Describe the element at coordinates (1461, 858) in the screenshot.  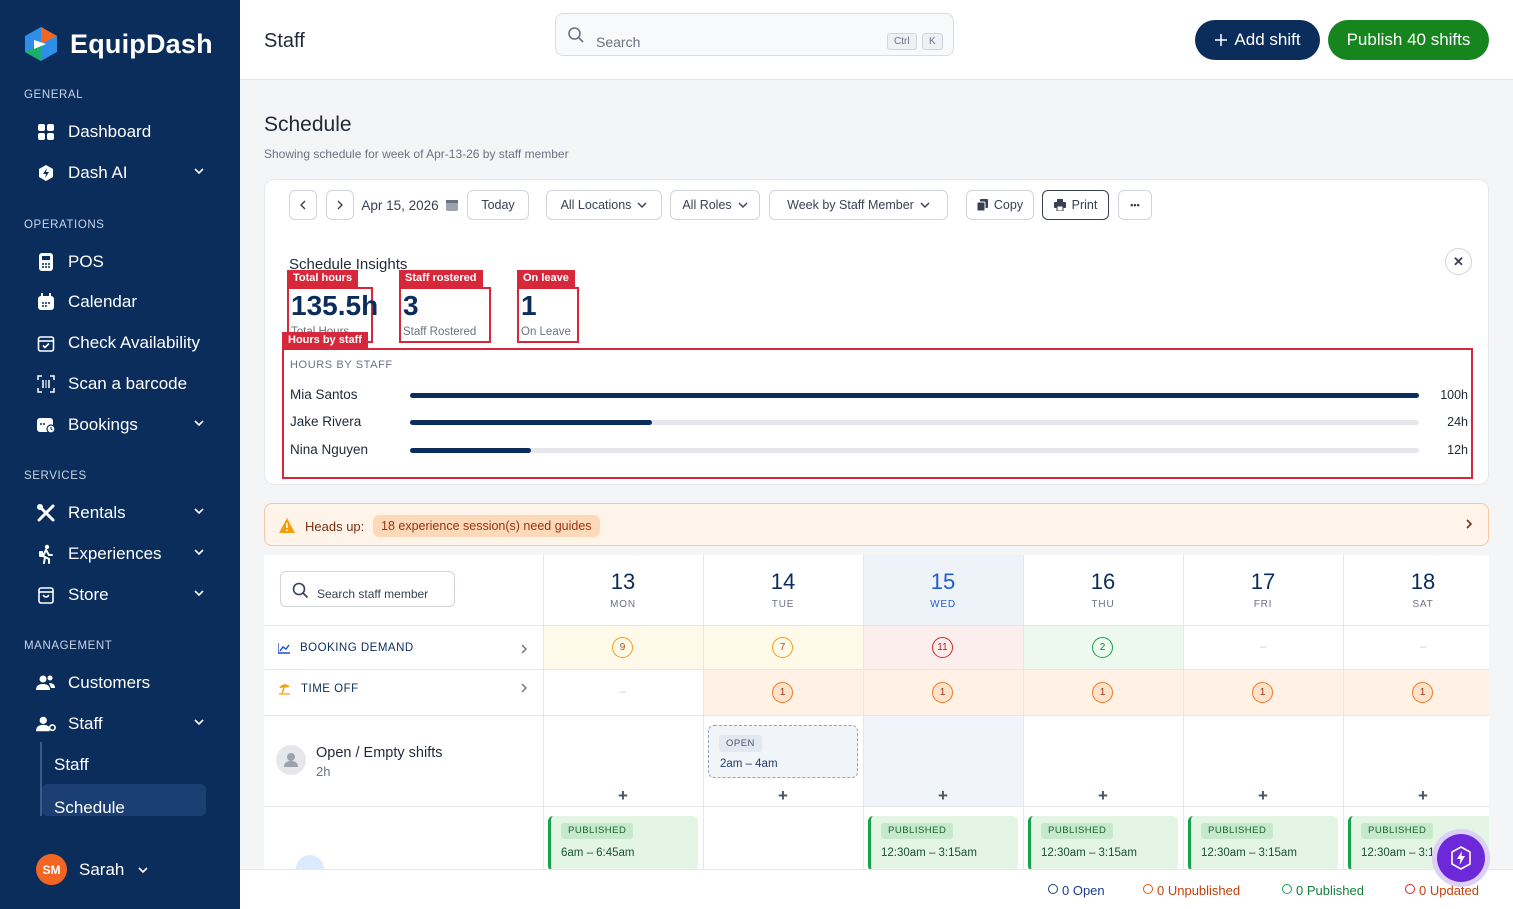
I see `ai-assistant-button` at that location.